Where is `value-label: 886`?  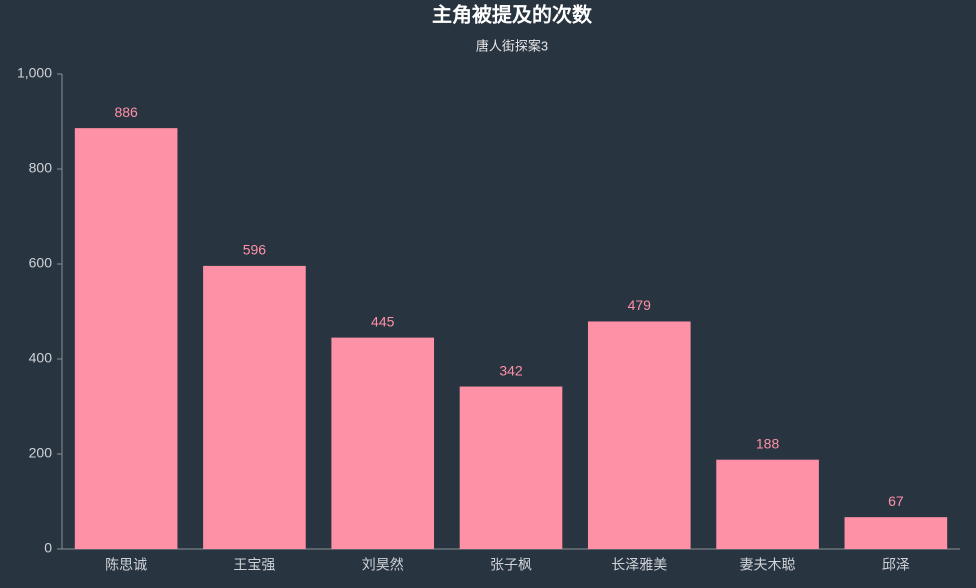
value-label: 886 is located at coordinates (126, 112).